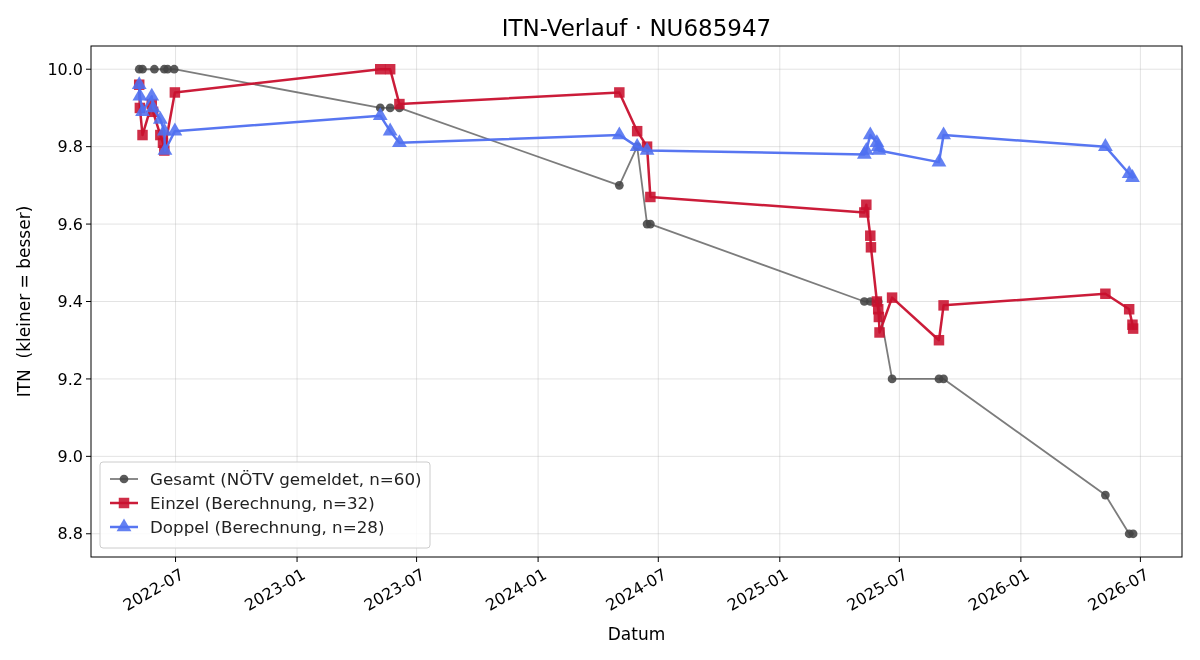 The image size is (1200, 660). What do you see at coordinates (70, 379) in the screenshot?
I see `y-tick-label: 9.2` at bounding box center [70, 379].